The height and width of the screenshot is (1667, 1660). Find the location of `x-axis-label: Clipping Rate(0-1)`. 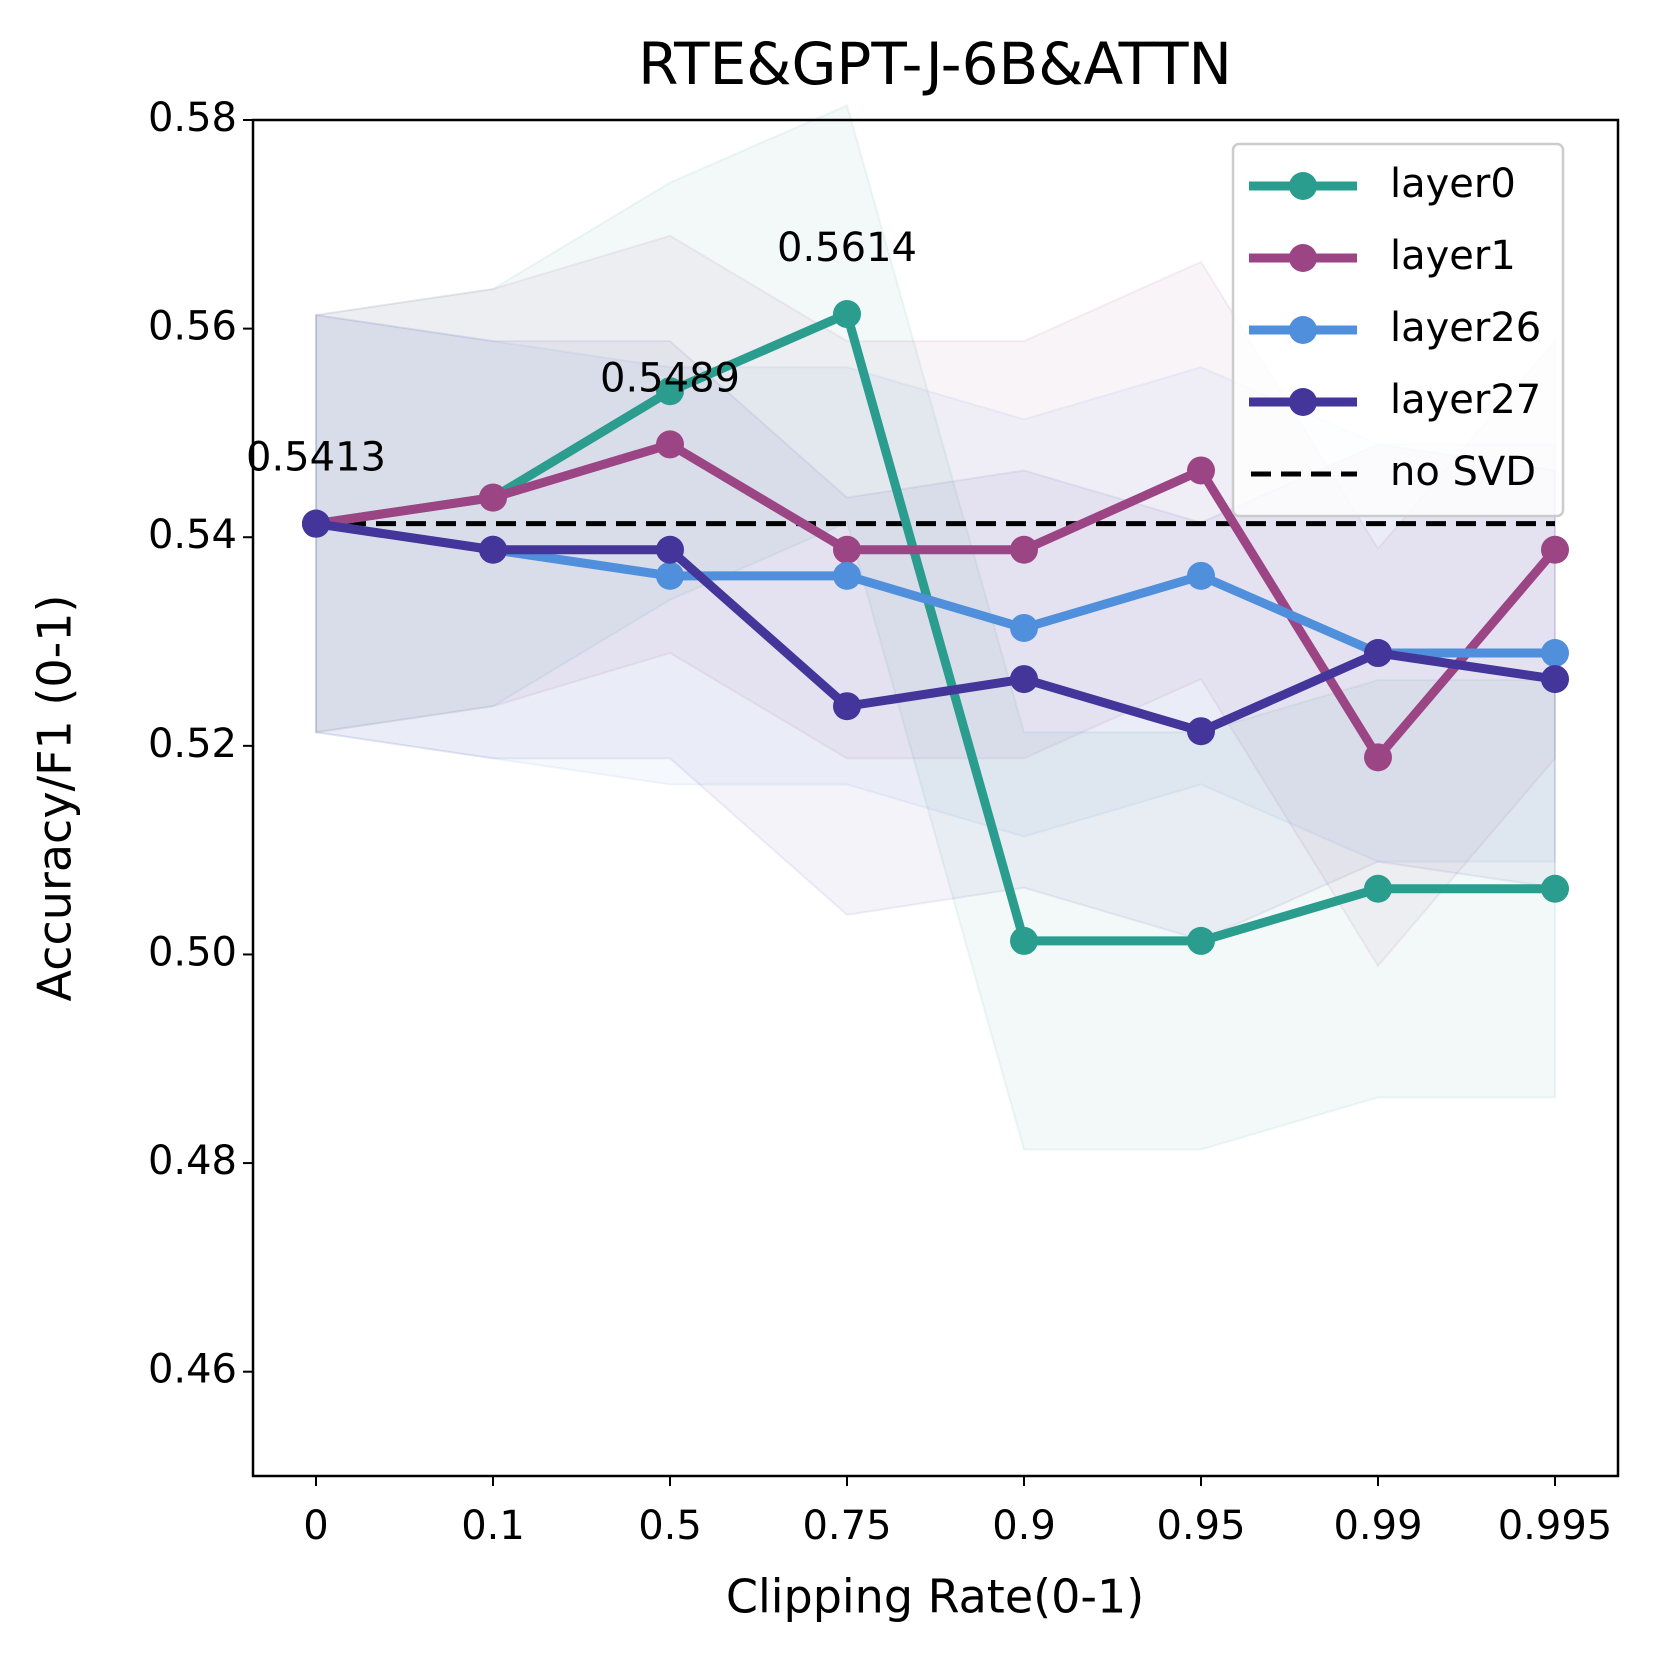

x-axis-label: Clipping Rate(0-1) is located at coordinates (935, 1597).